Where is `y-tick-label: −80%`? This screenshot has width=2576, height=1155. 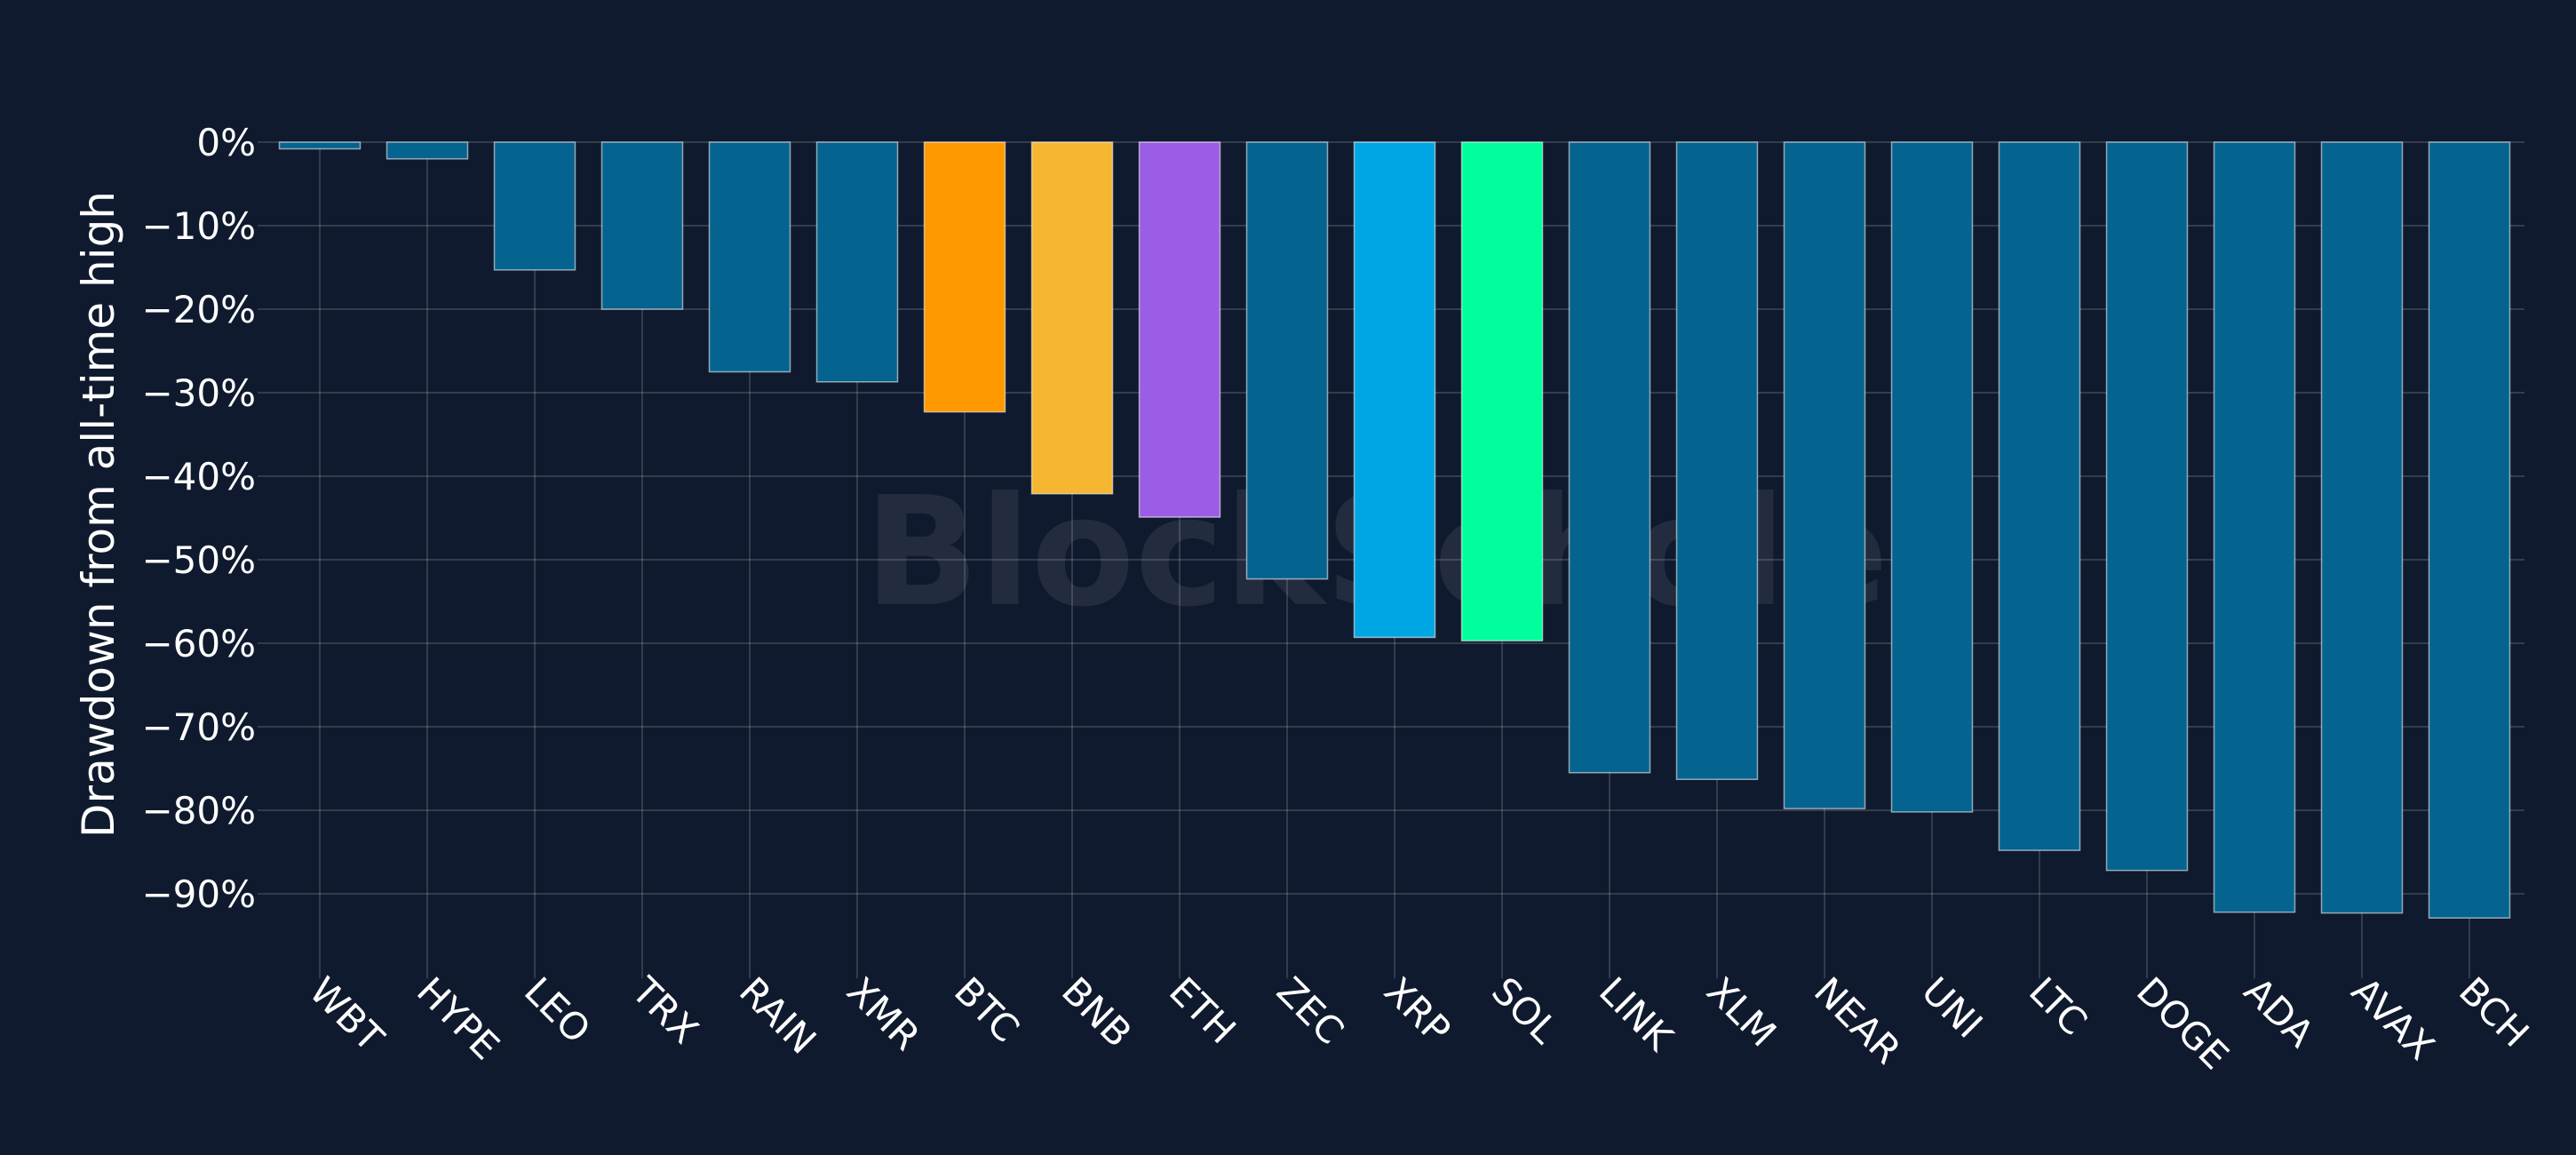
y-tick-label: −80% is located at coordinates (198, 810).